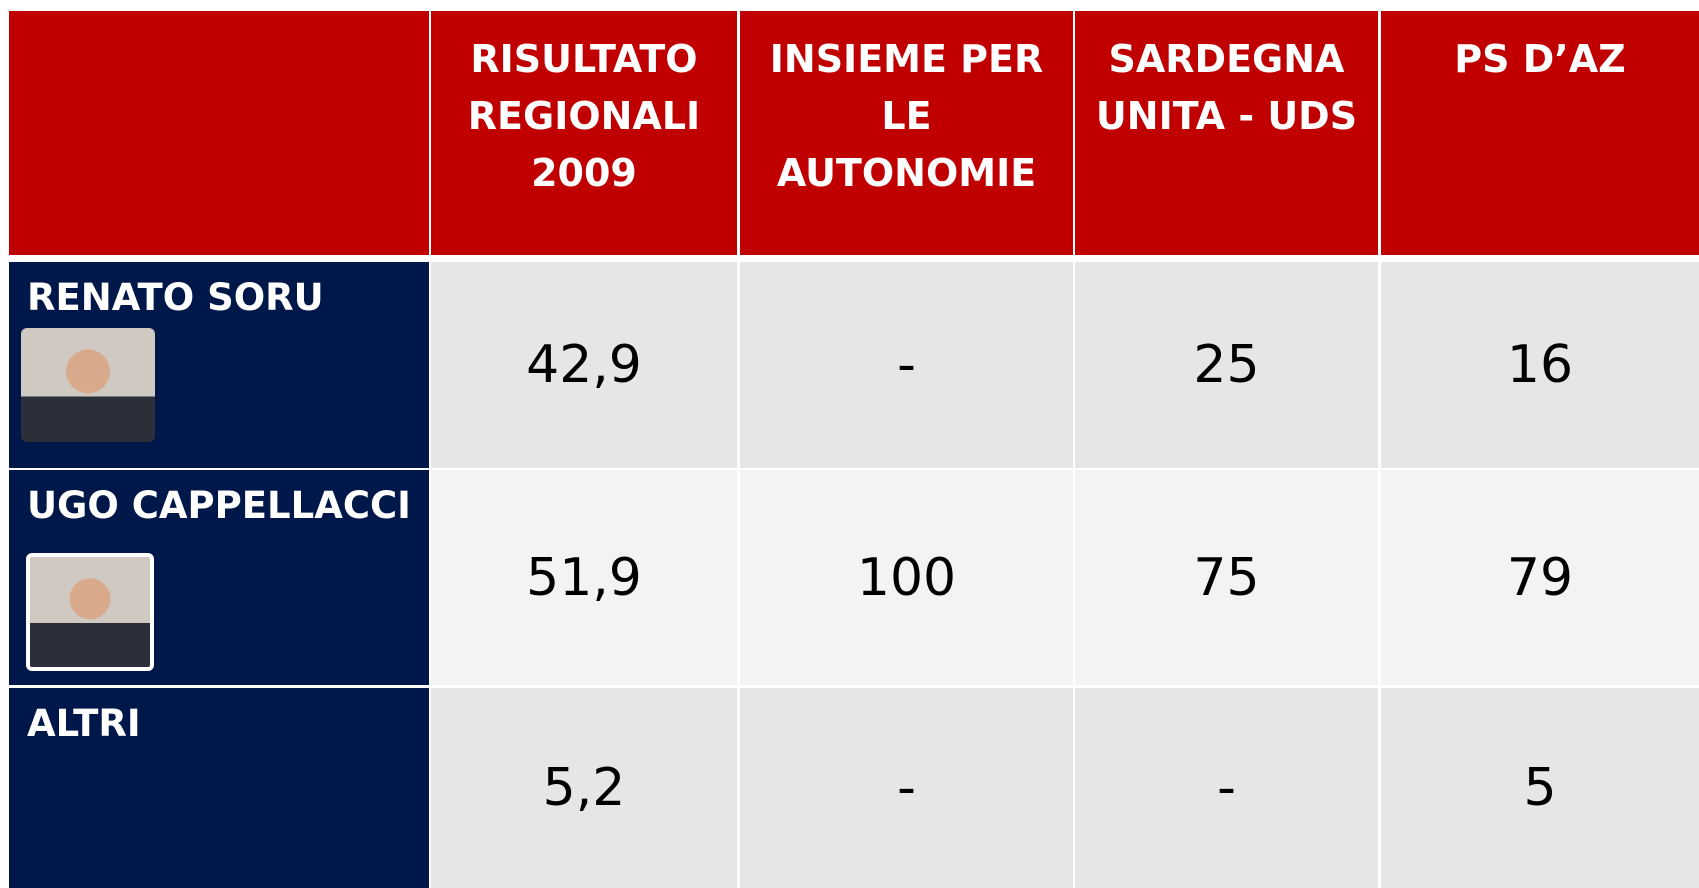  Describe the element at coordinates (1226, 133) in the screenshot. I see `column-header: SARDEGNA UNITA - UDS` at that location.